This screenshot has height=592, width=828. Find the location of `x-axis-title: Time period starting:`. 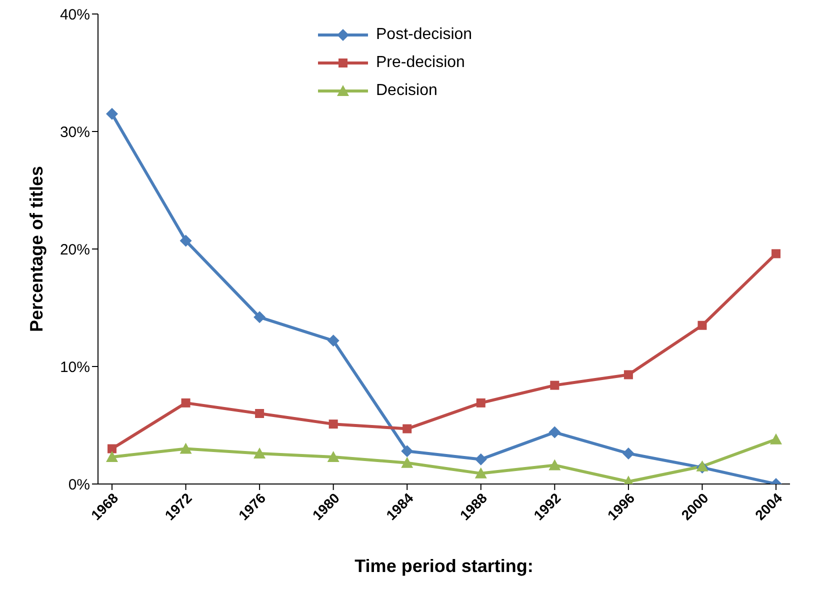

x-axis-title: Time period starting: is located at coordinates (444, 566).